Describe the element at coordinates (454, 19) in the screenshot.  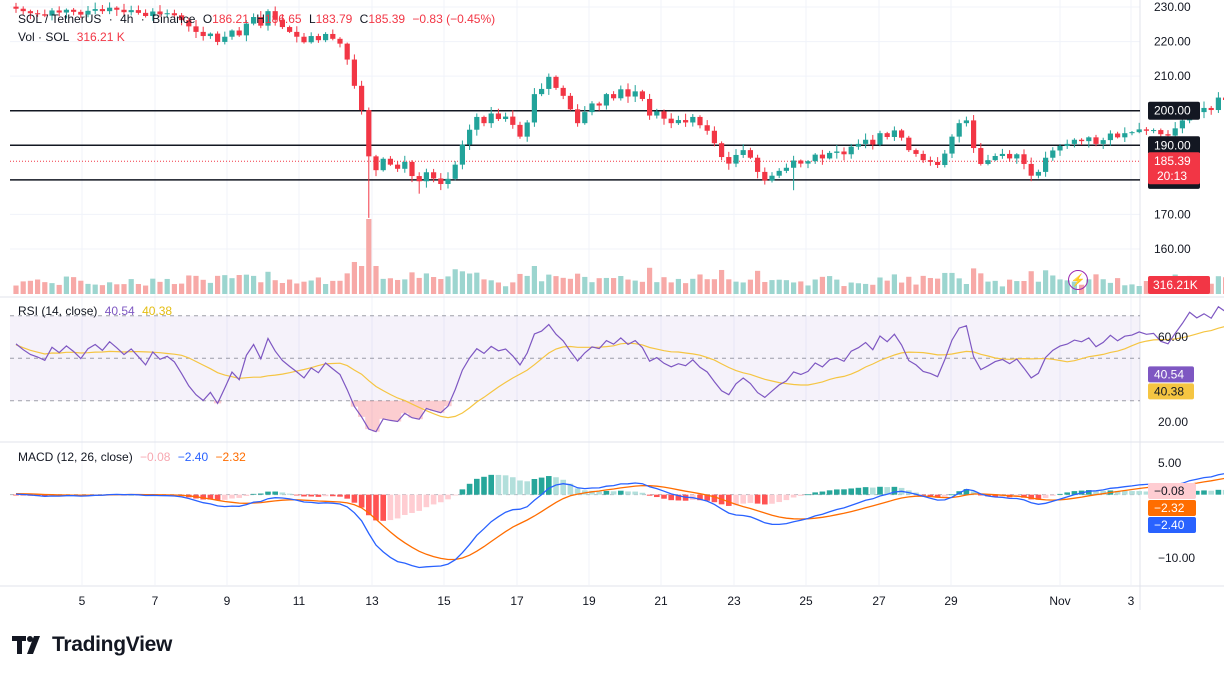
I see `legend-change: −0.83 (−0.45%)` at that location.